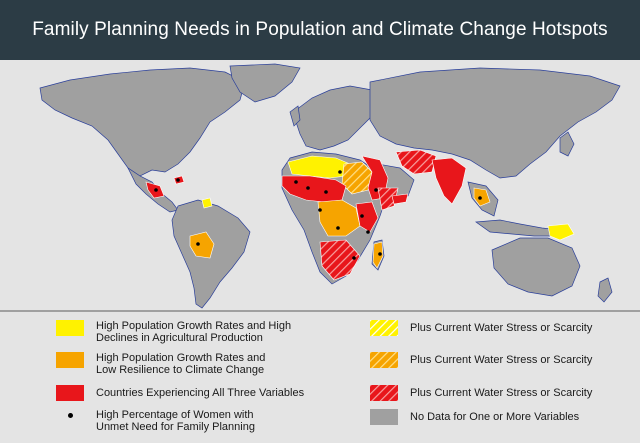 The image size is (640, 443). What do you see at coordinates (495, 123) in the screenshot?
I see `landmass-asia` at bounding box center [495, 123].